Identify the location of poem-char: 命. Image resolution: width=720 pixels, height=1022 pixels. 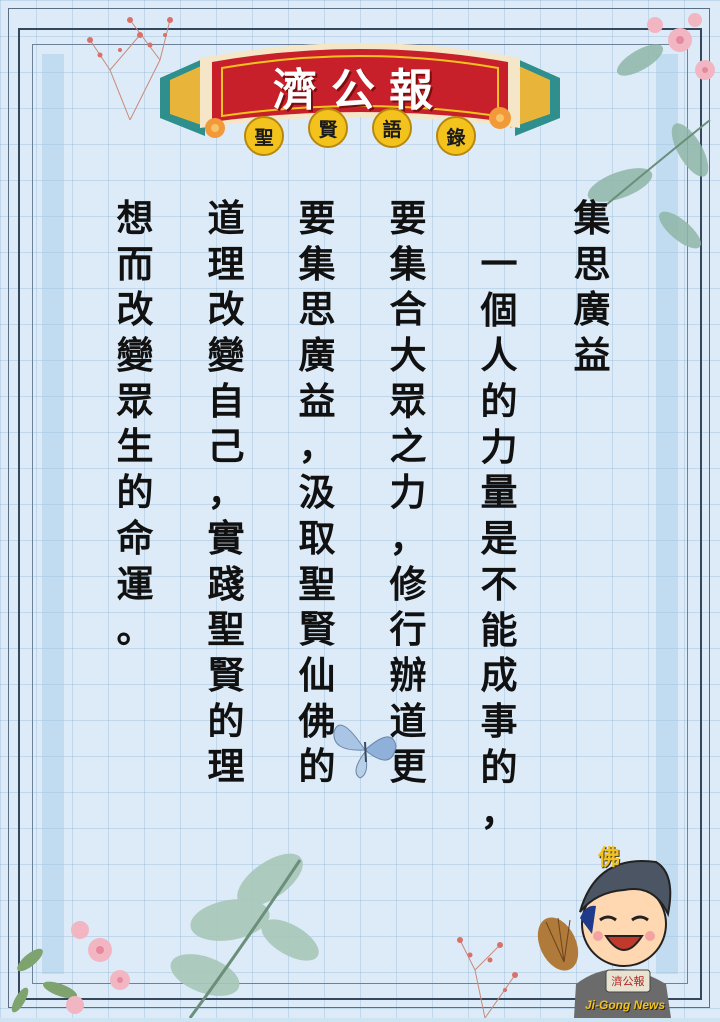
(135, 537).